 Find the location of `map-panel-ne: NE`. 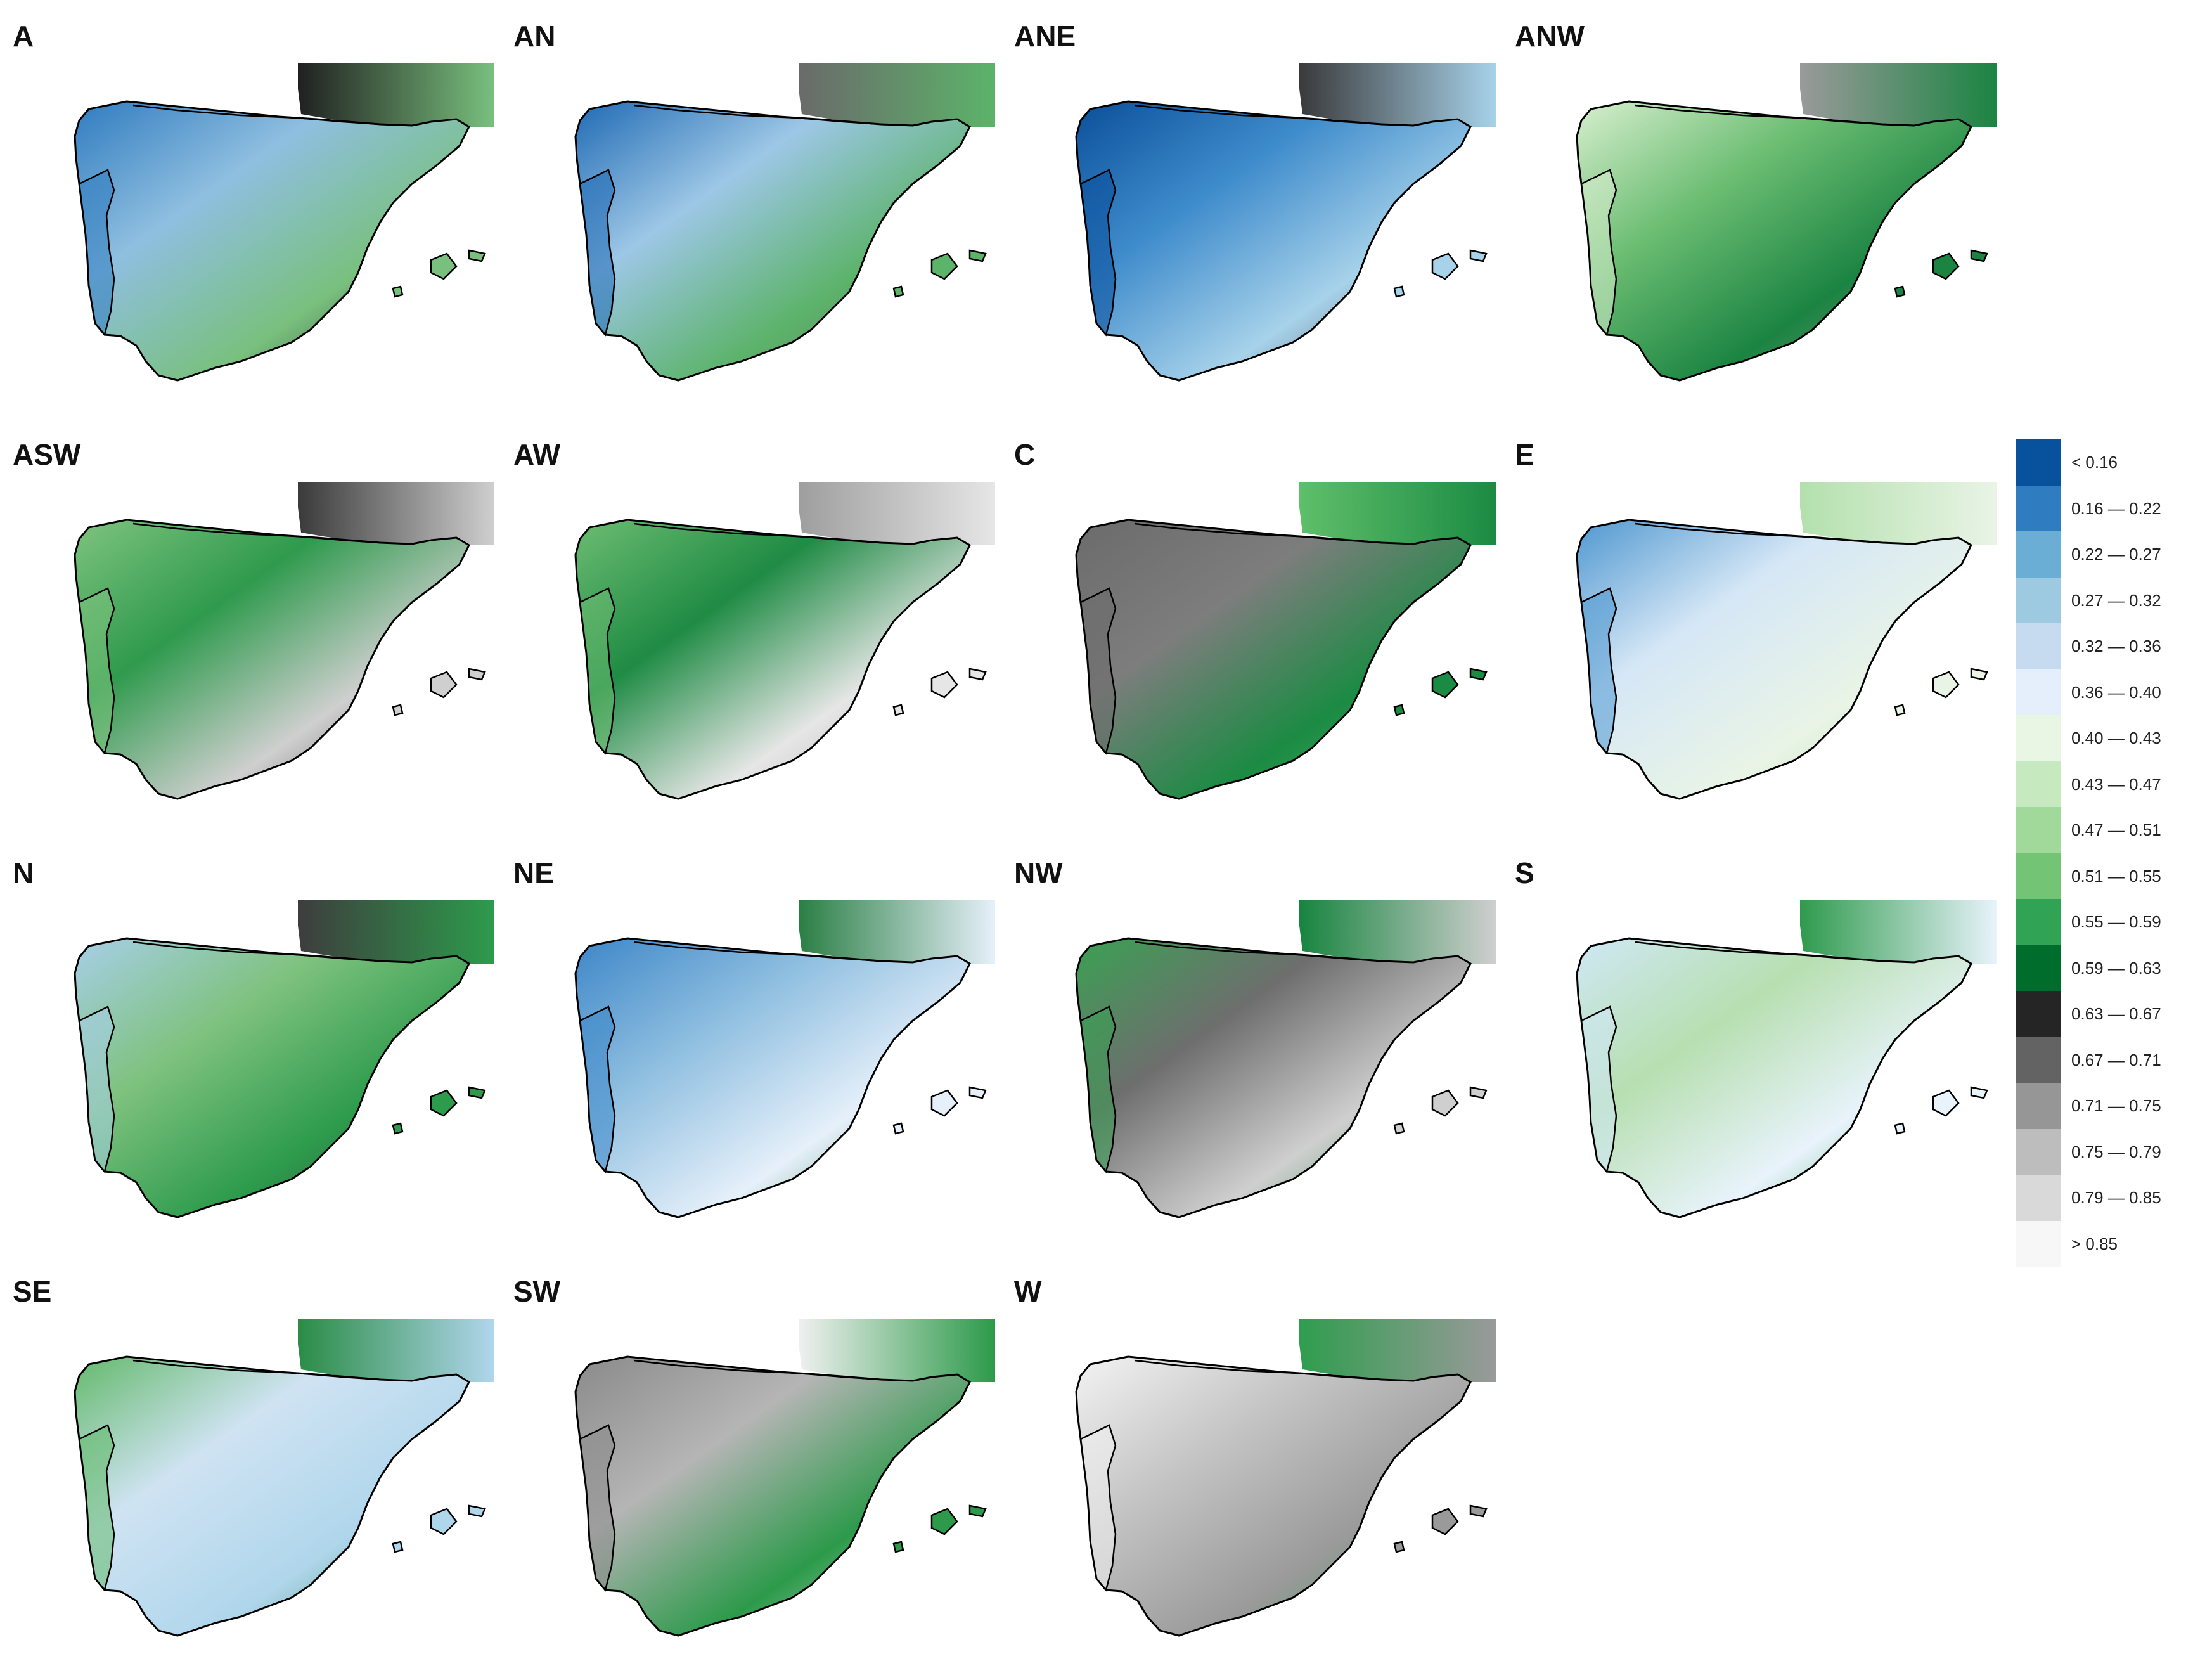

map-panel-ne: NE is located at coordinates (754, 1049).